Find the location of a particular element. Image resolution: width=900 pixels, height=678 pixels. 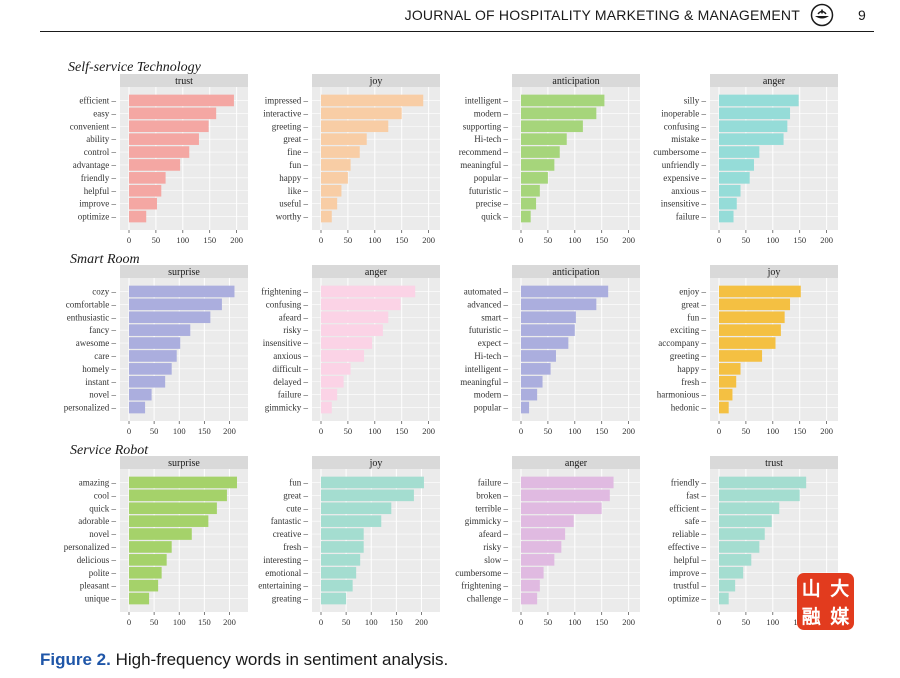

bar-fast is located at coordinates (759, 495).